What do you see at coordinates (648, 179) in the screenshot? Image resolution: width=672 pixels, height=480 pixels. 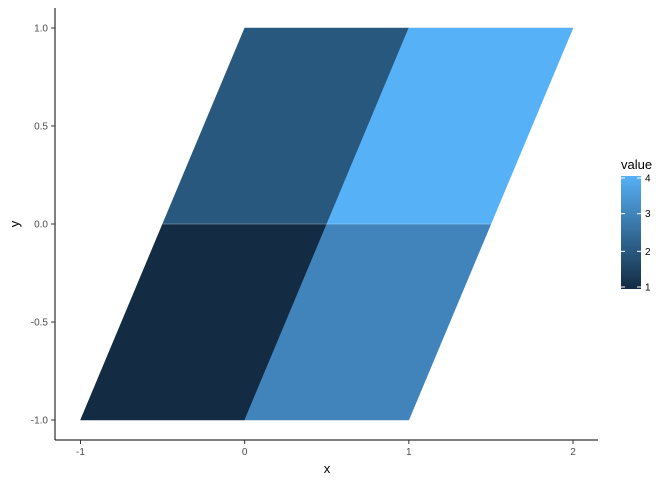 I see `legend-label: 4` at bounding box center [648, 179].